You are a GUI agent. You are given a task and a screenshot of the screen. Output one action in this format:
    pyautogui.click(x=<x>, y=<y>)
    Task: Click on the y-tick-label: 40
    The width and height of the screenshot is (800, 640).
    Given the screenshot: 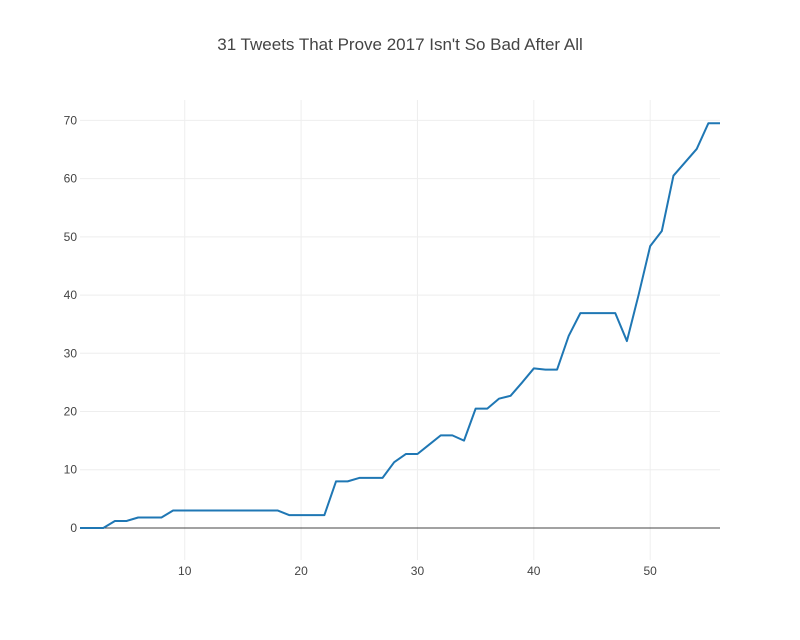 What is the action you would take?
    pyautogui.click(x=71, y=295)
    